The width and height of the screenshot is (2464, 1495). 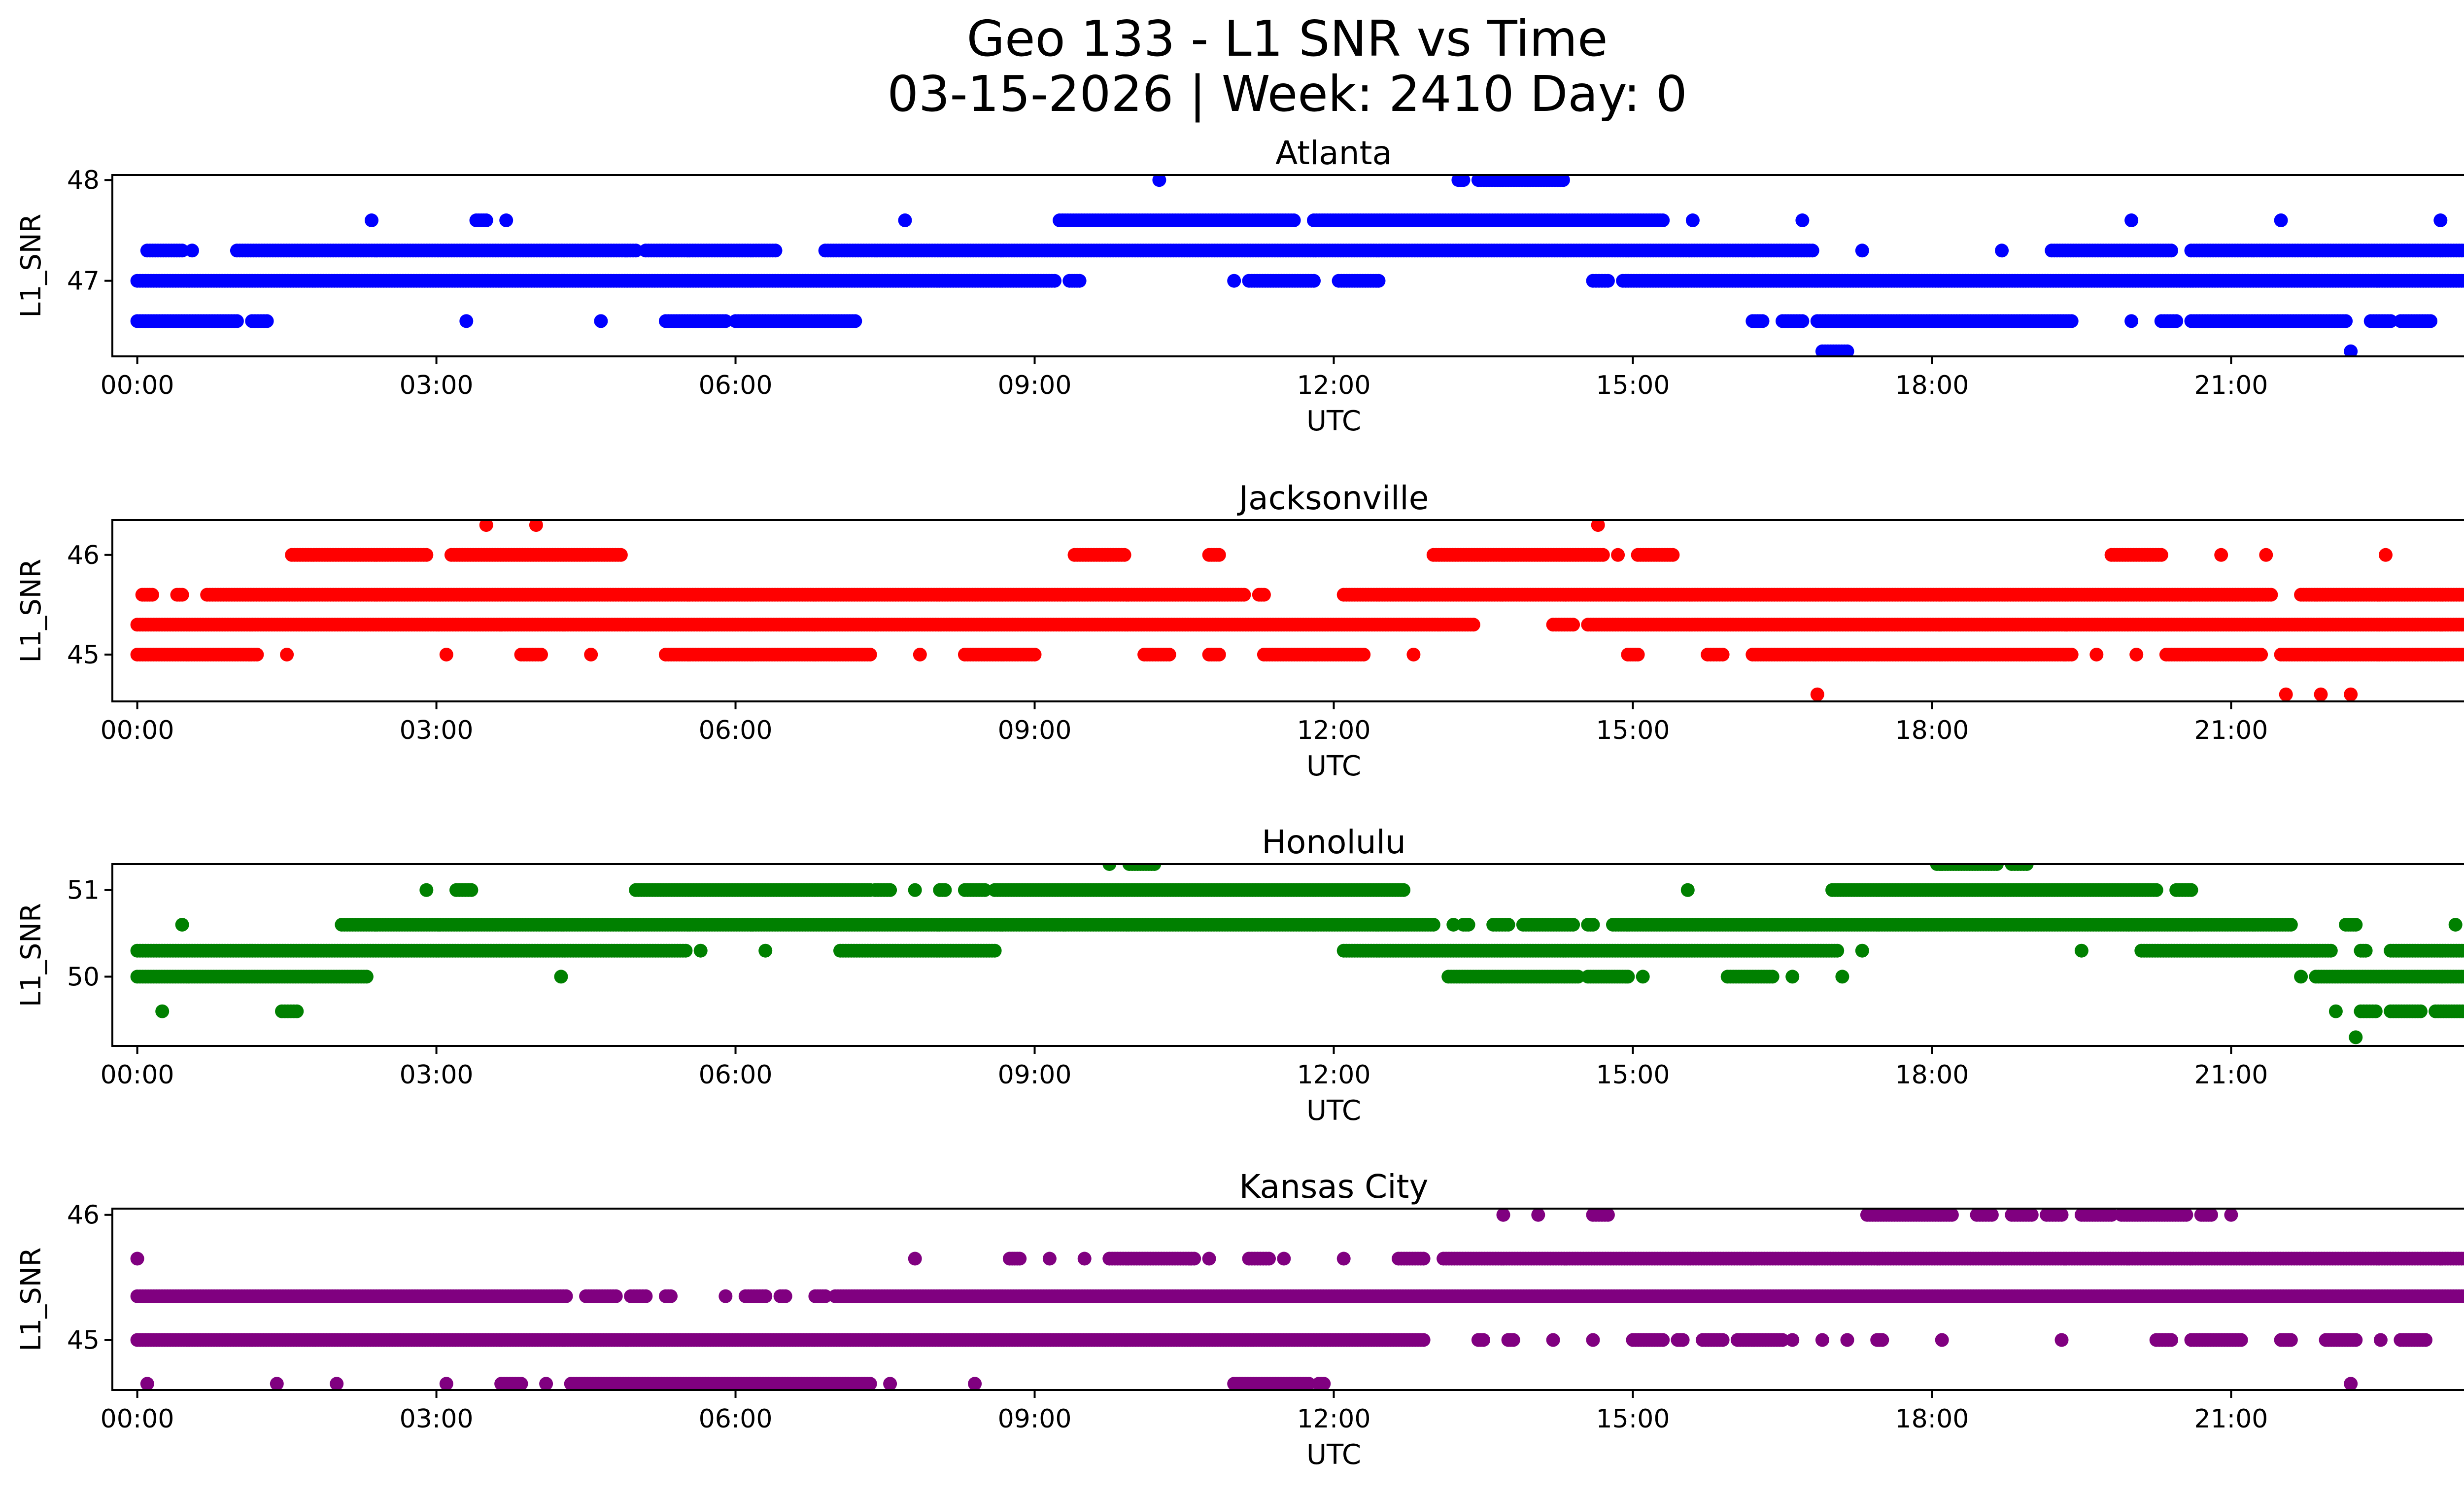 I want to click on figure-title-line1: Geo 133 - L1 SNR vs Time, so click(x=1287, y=39).